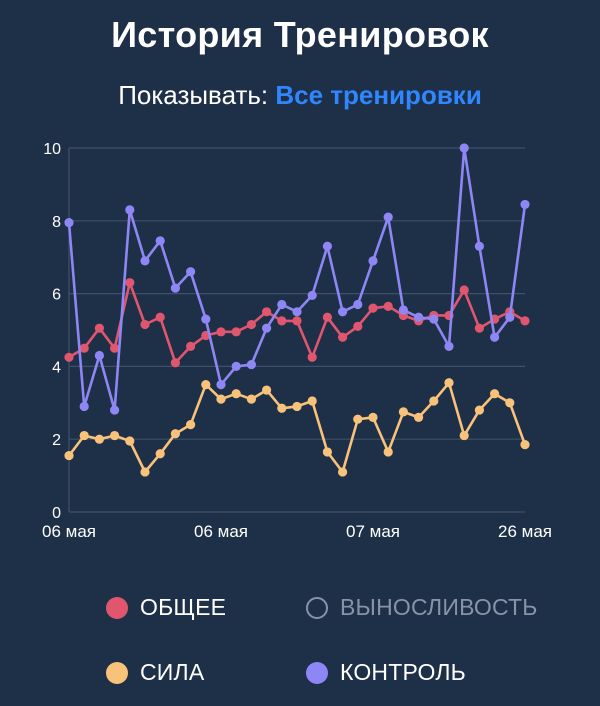 This screenshot has height=706, width=600. Describe the element at coordinates (155, 672) in the screenshot. I see `legend-item-sila: СИЛА` at that location.